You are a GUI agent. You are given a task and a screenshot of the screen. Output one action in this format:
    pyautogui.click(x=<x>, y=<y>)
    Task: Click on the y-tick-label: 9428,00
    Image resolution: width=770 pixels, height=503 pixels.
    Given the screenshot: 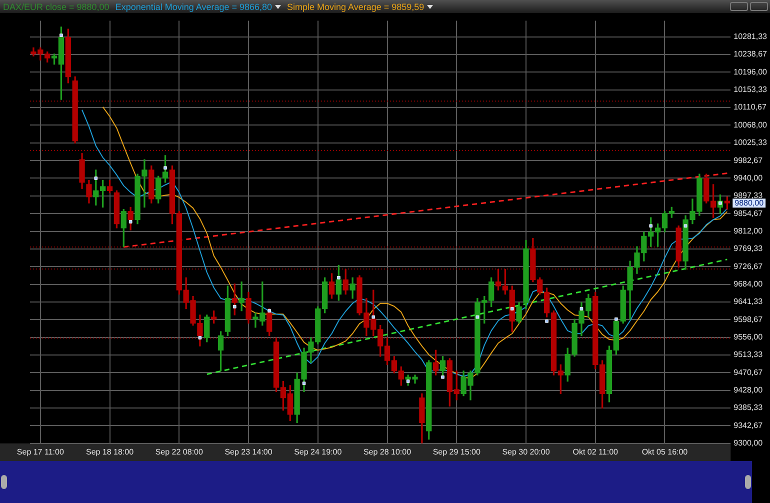 What is the action you would take?
    pyautogui.click(x=749, y=390)
    